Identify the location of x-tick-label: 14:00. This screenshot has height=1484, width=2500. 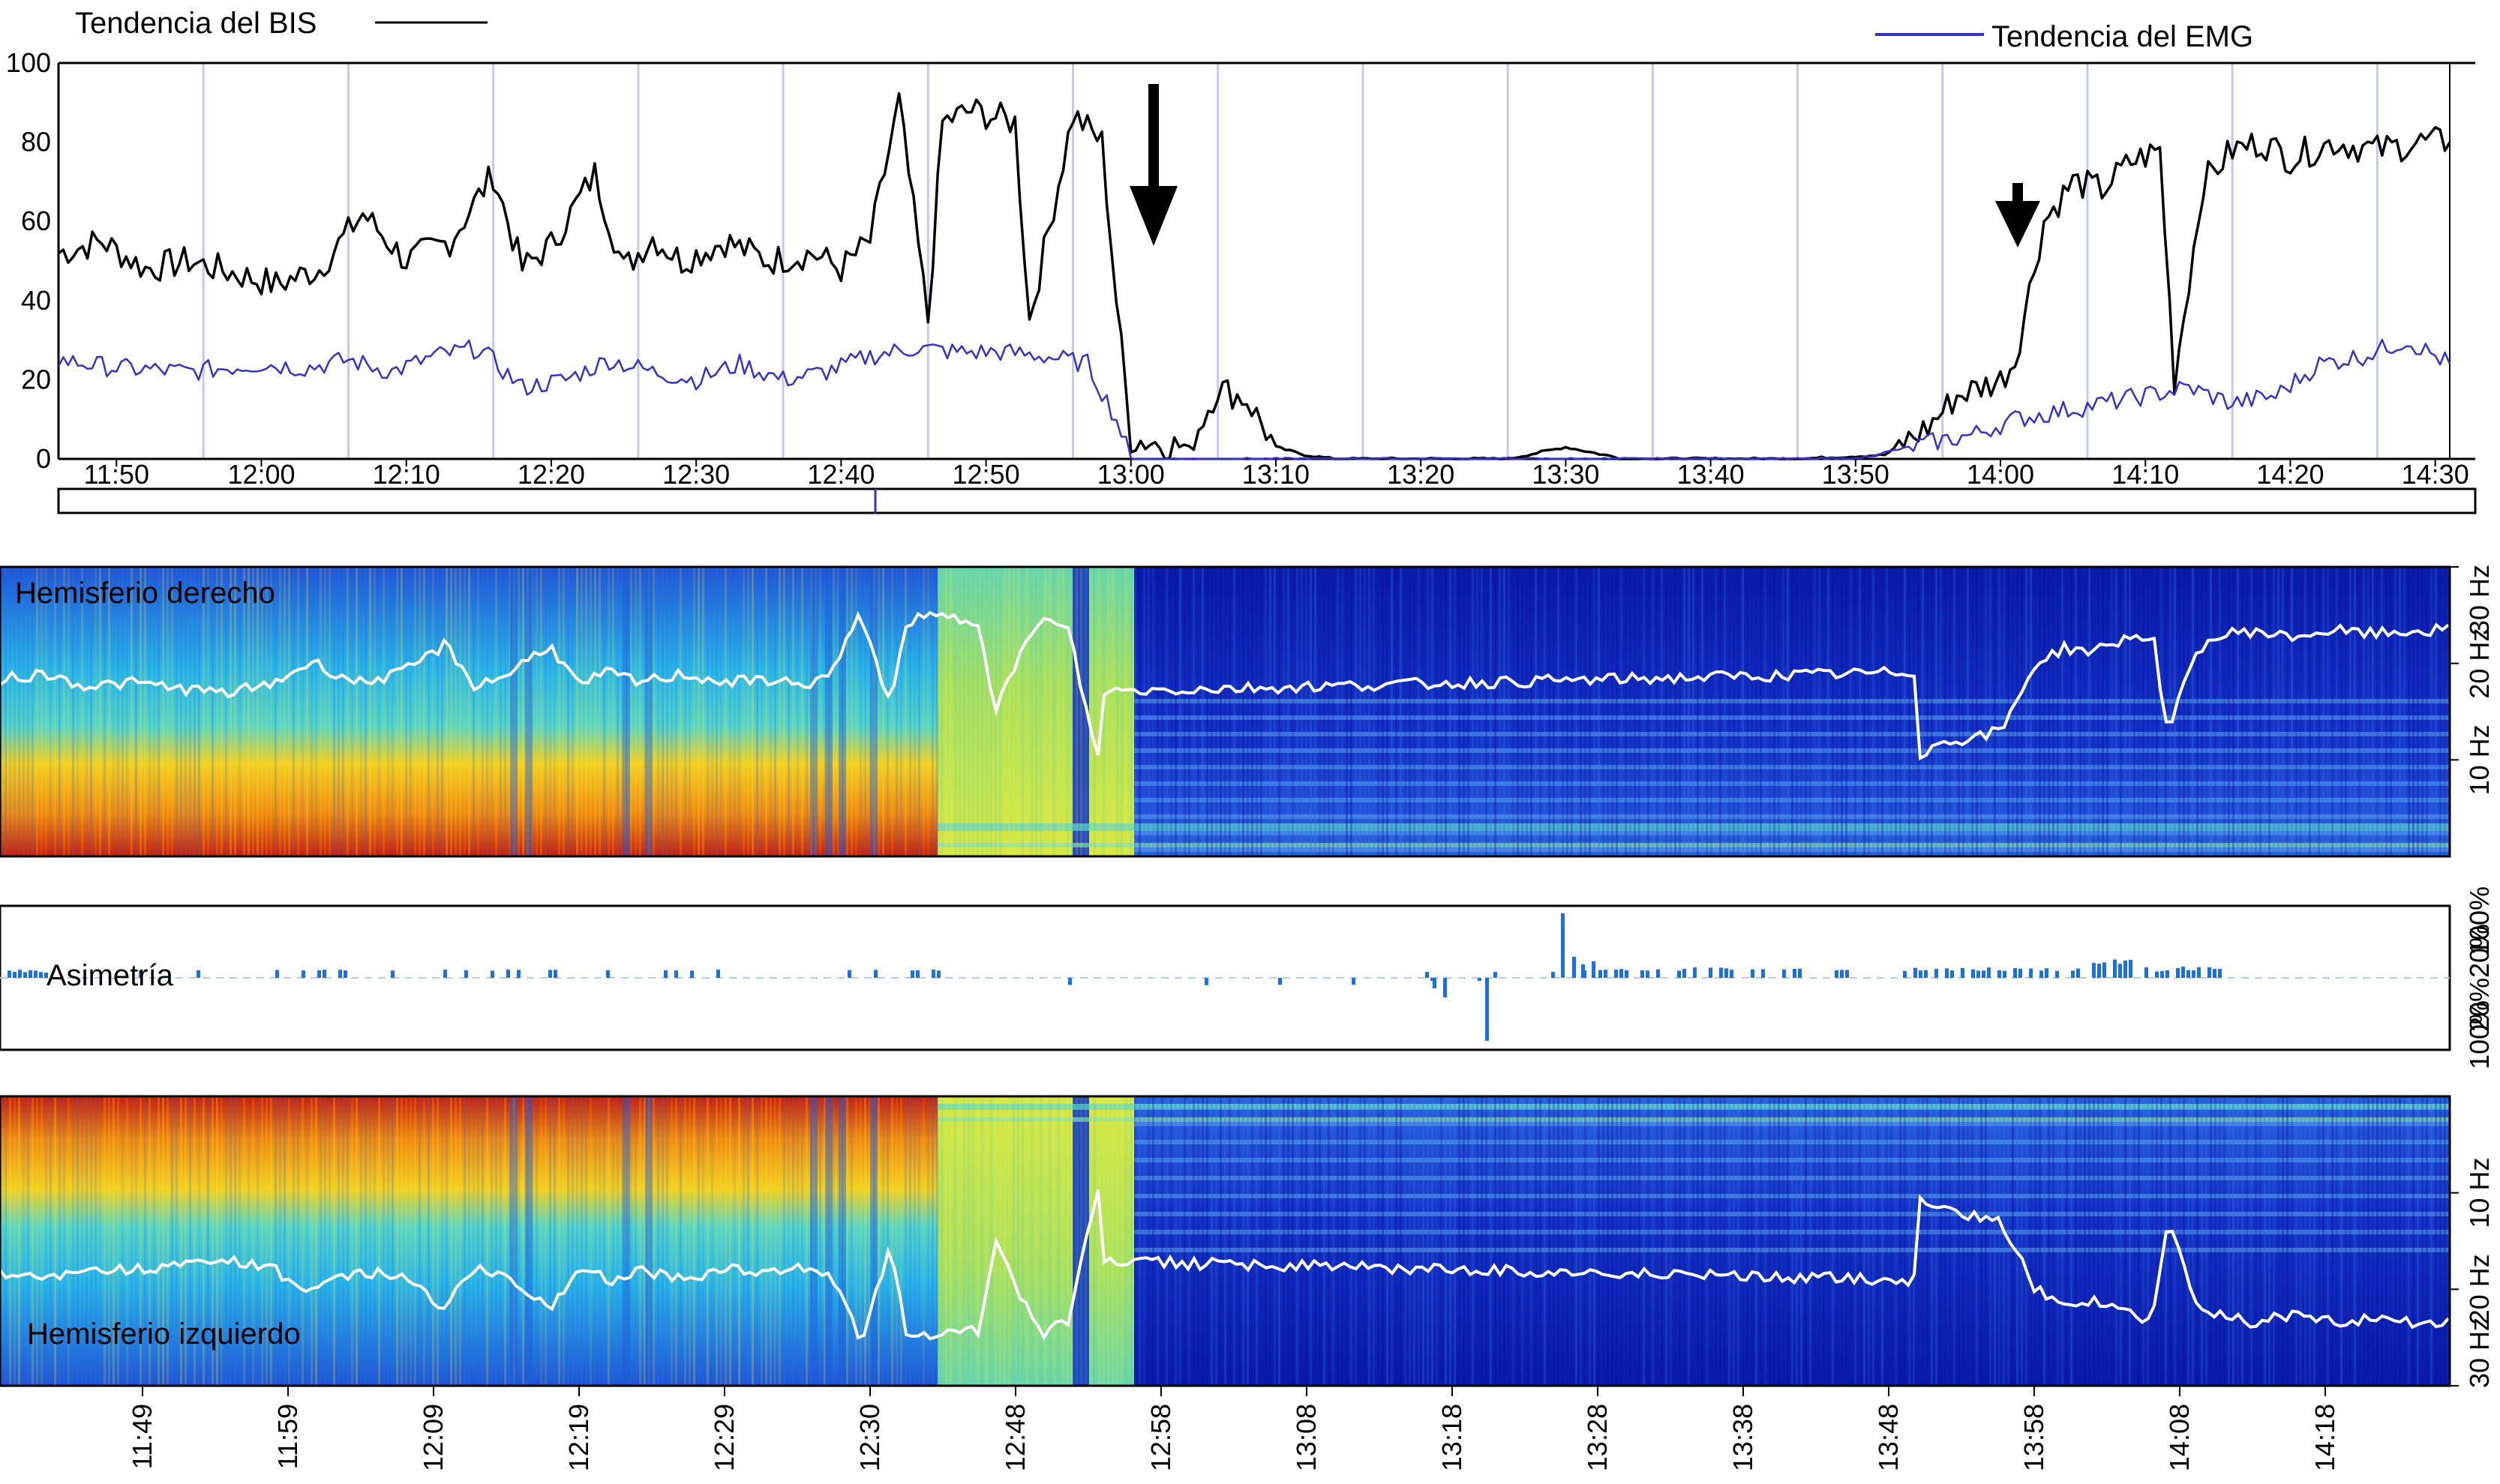
(2000, 474).